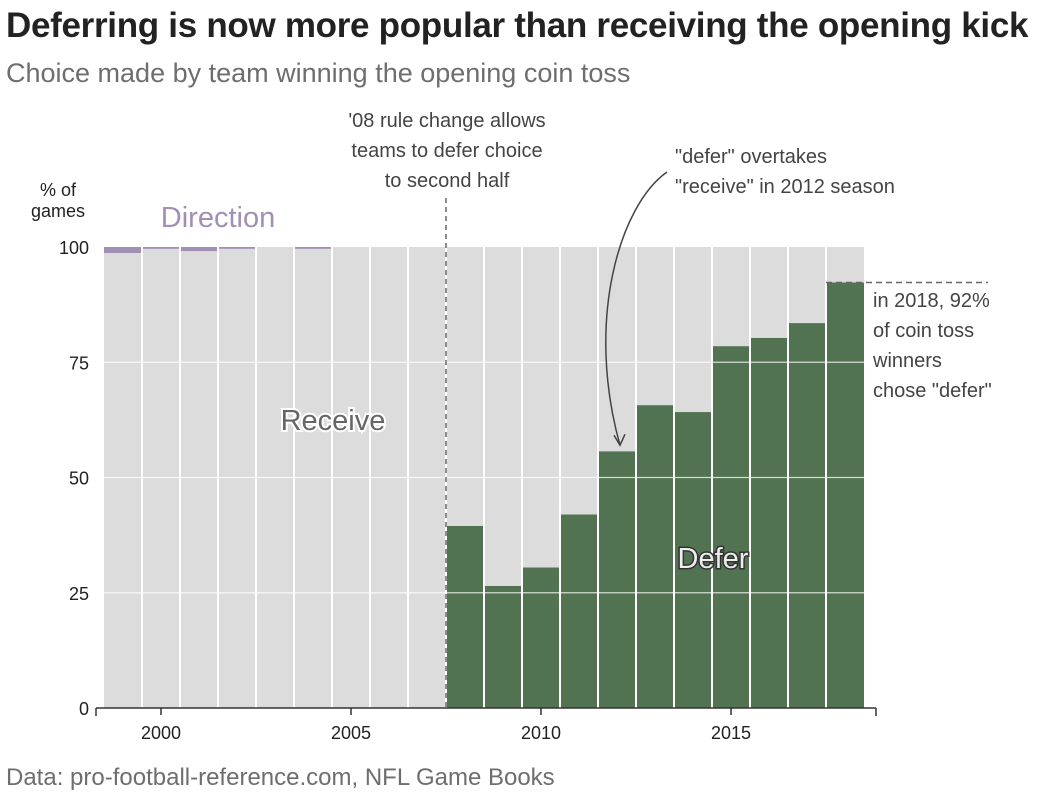 Image resolution: width=1060 pixels, height=800 pixels. I want to click on bar-receive-2015, so click(731, 297).